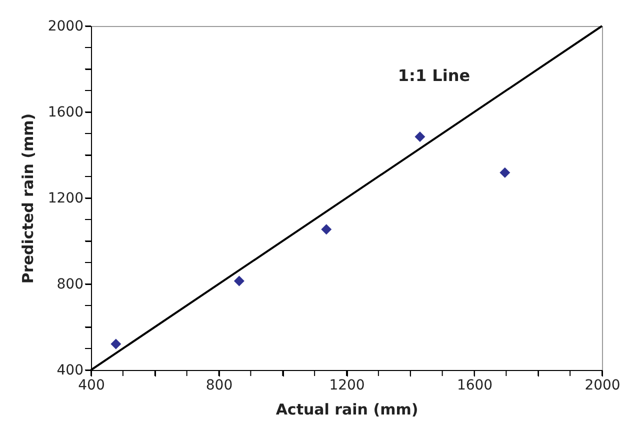  Describe the element at coordinates (347, 386) in the screenshot. I see `x-tick-label: 1200` at that location.